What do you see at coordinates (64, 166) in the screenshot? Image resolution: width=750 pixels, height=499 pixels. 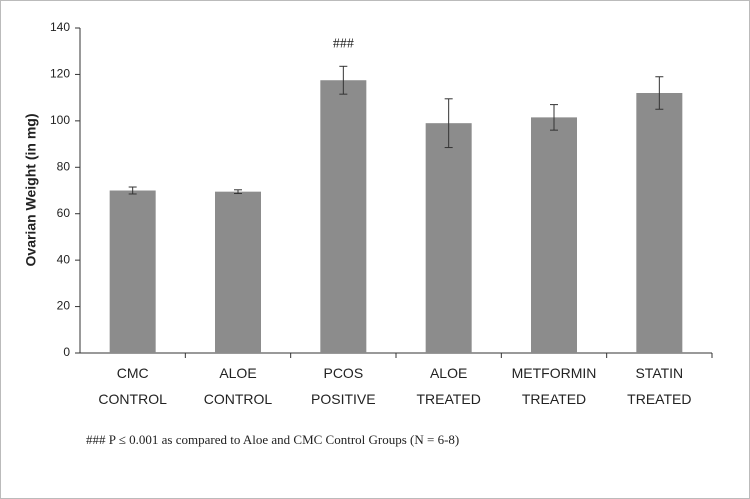 I see `y-tick-label: 80` at bounding box center [64, 166].